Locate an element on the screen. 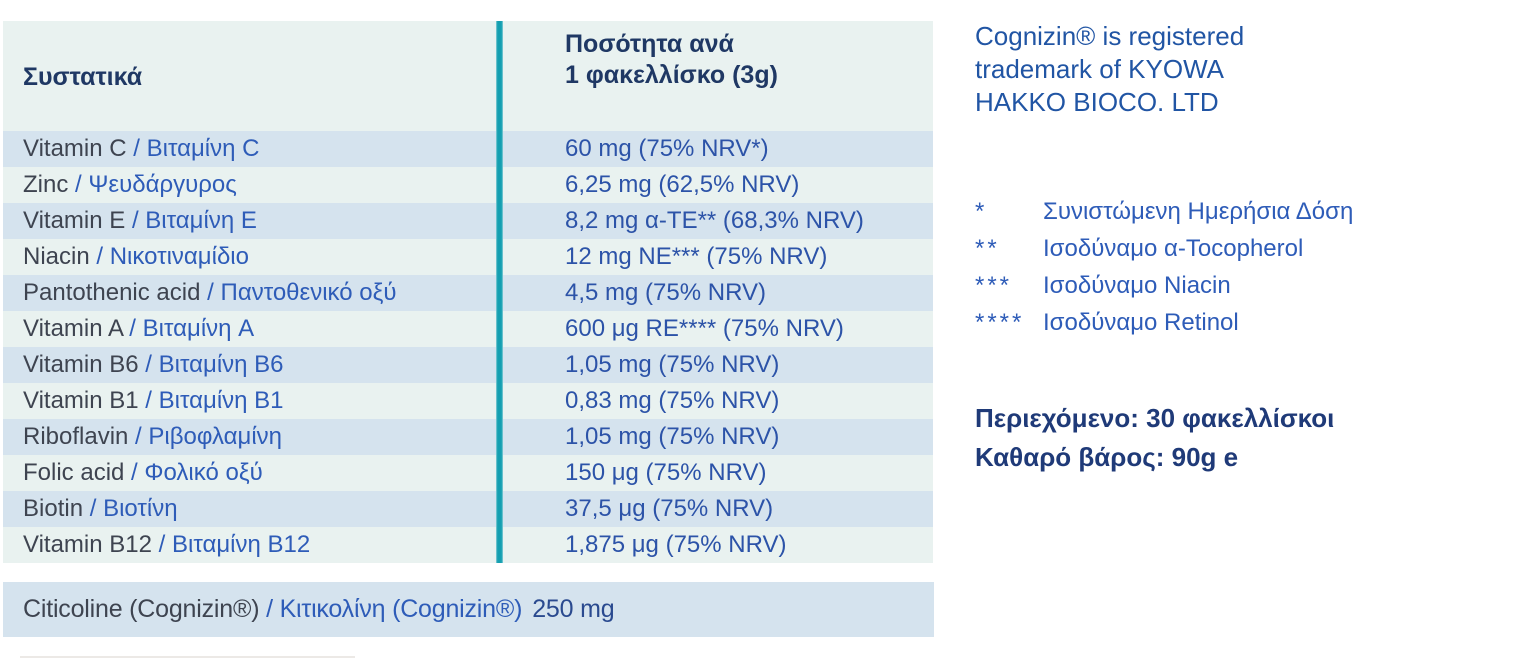  ingredient-amount: 150 μg (75% NRV) is located at coordinates (666, 472).